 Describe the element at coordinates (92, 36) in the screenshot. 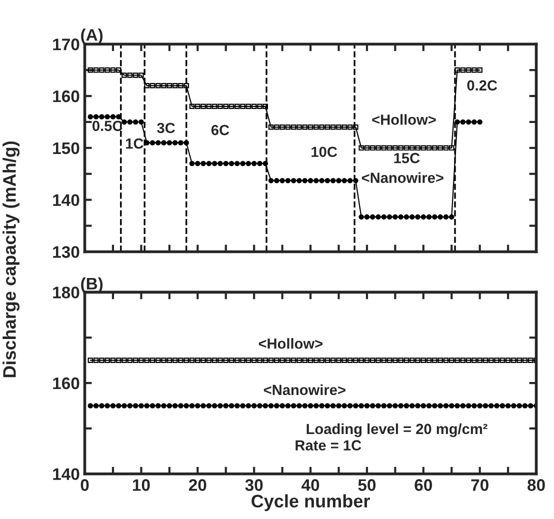

I see `chart-title: (A)` at that location.